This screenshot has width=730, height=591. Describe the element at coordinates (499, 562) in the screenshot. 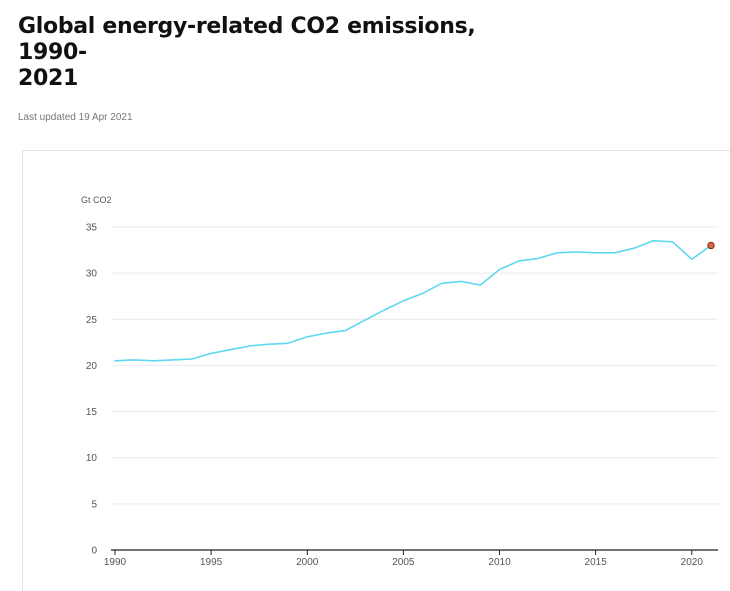

I see `x-tick-label: 2010` at that location.